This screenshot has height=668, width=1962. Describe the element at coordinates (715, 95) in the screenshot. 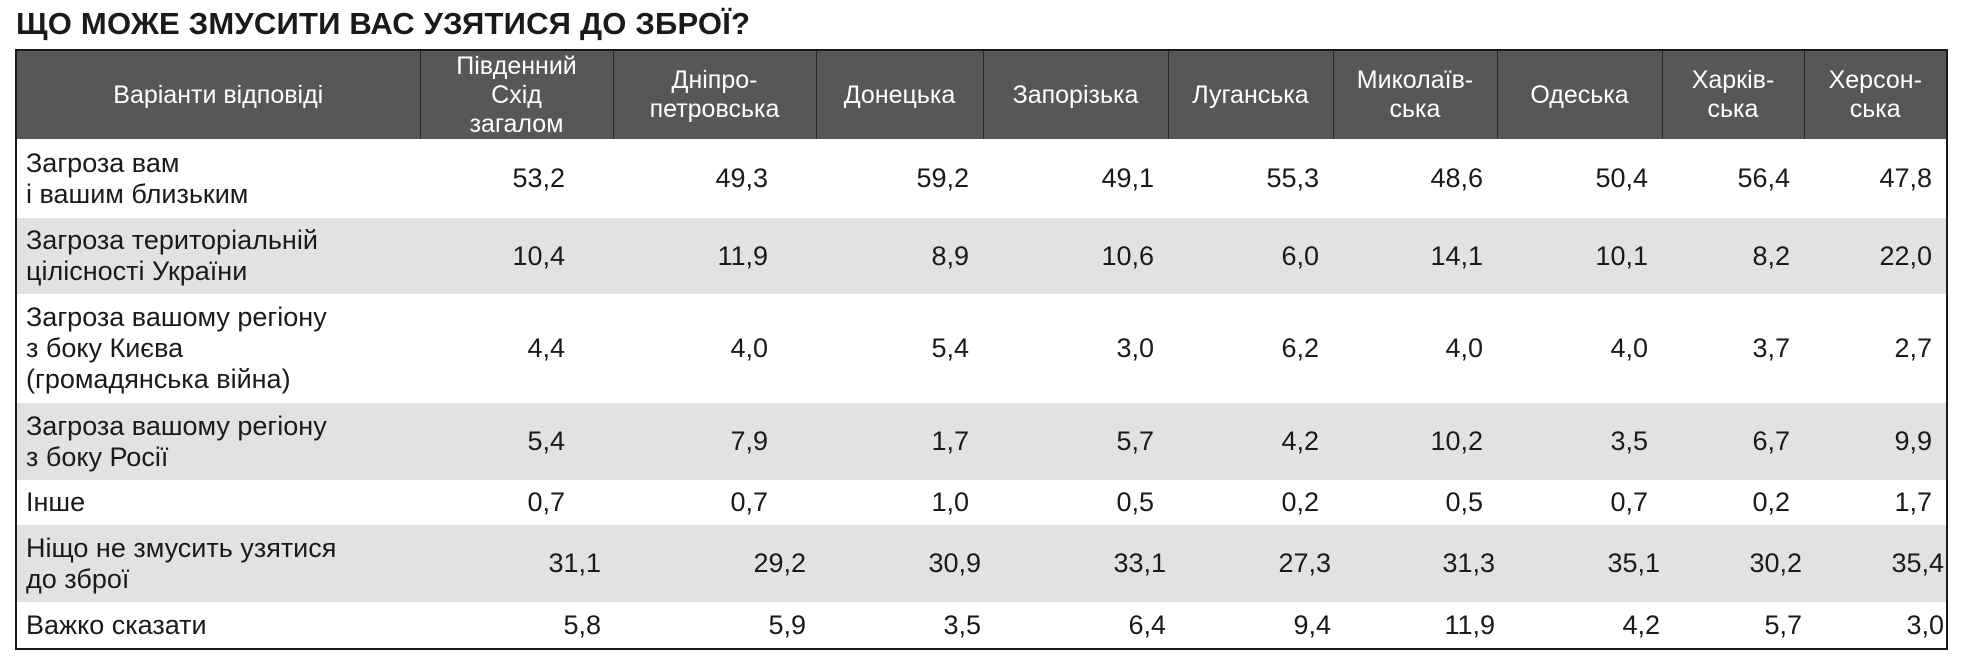

I see `header-dnipropetrovska: Дніпро- петровська` at that location.